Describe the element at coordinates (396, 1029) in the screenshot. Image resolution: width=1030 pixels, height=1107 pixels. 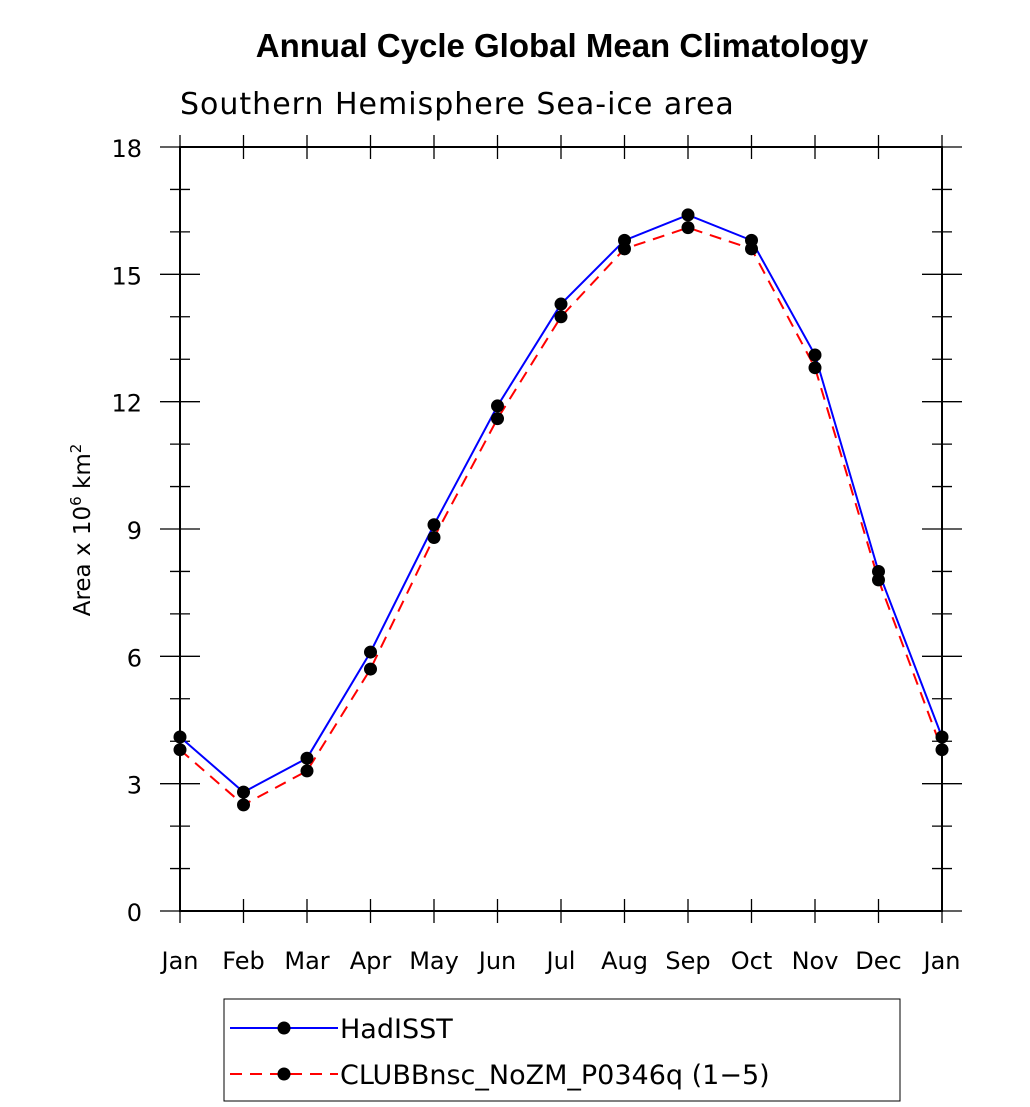
I see `legend-label-hadisst: HadISST` at that location.